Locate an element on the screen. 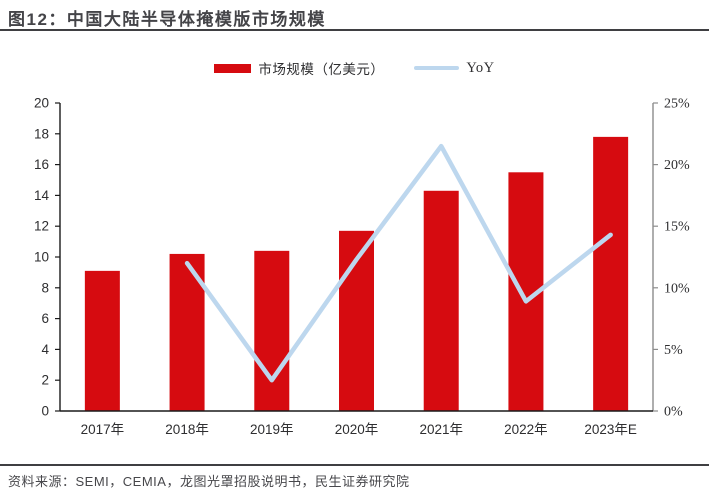  right-axis-label: 25% is located at coordinates (677, 104).